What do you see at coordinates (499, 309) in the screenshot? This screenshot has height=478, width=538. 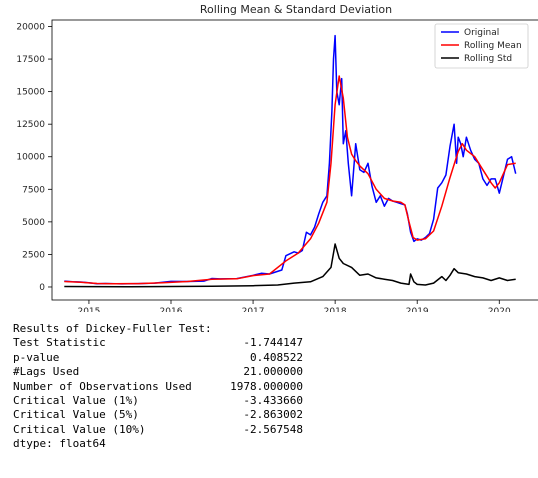 I see `x-tick-label: 2020` at bounding box center [499, 309].